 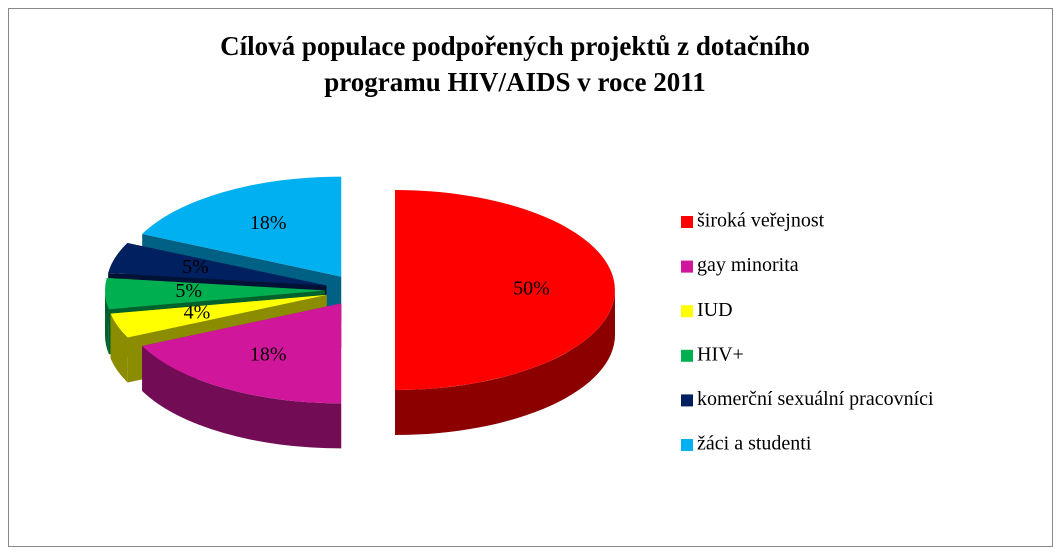 What do you see at coordinates (815, 399) in the screenshot?
I see `legend-label: komerční sexuální pracovníci` at bounding box center [815, 399].